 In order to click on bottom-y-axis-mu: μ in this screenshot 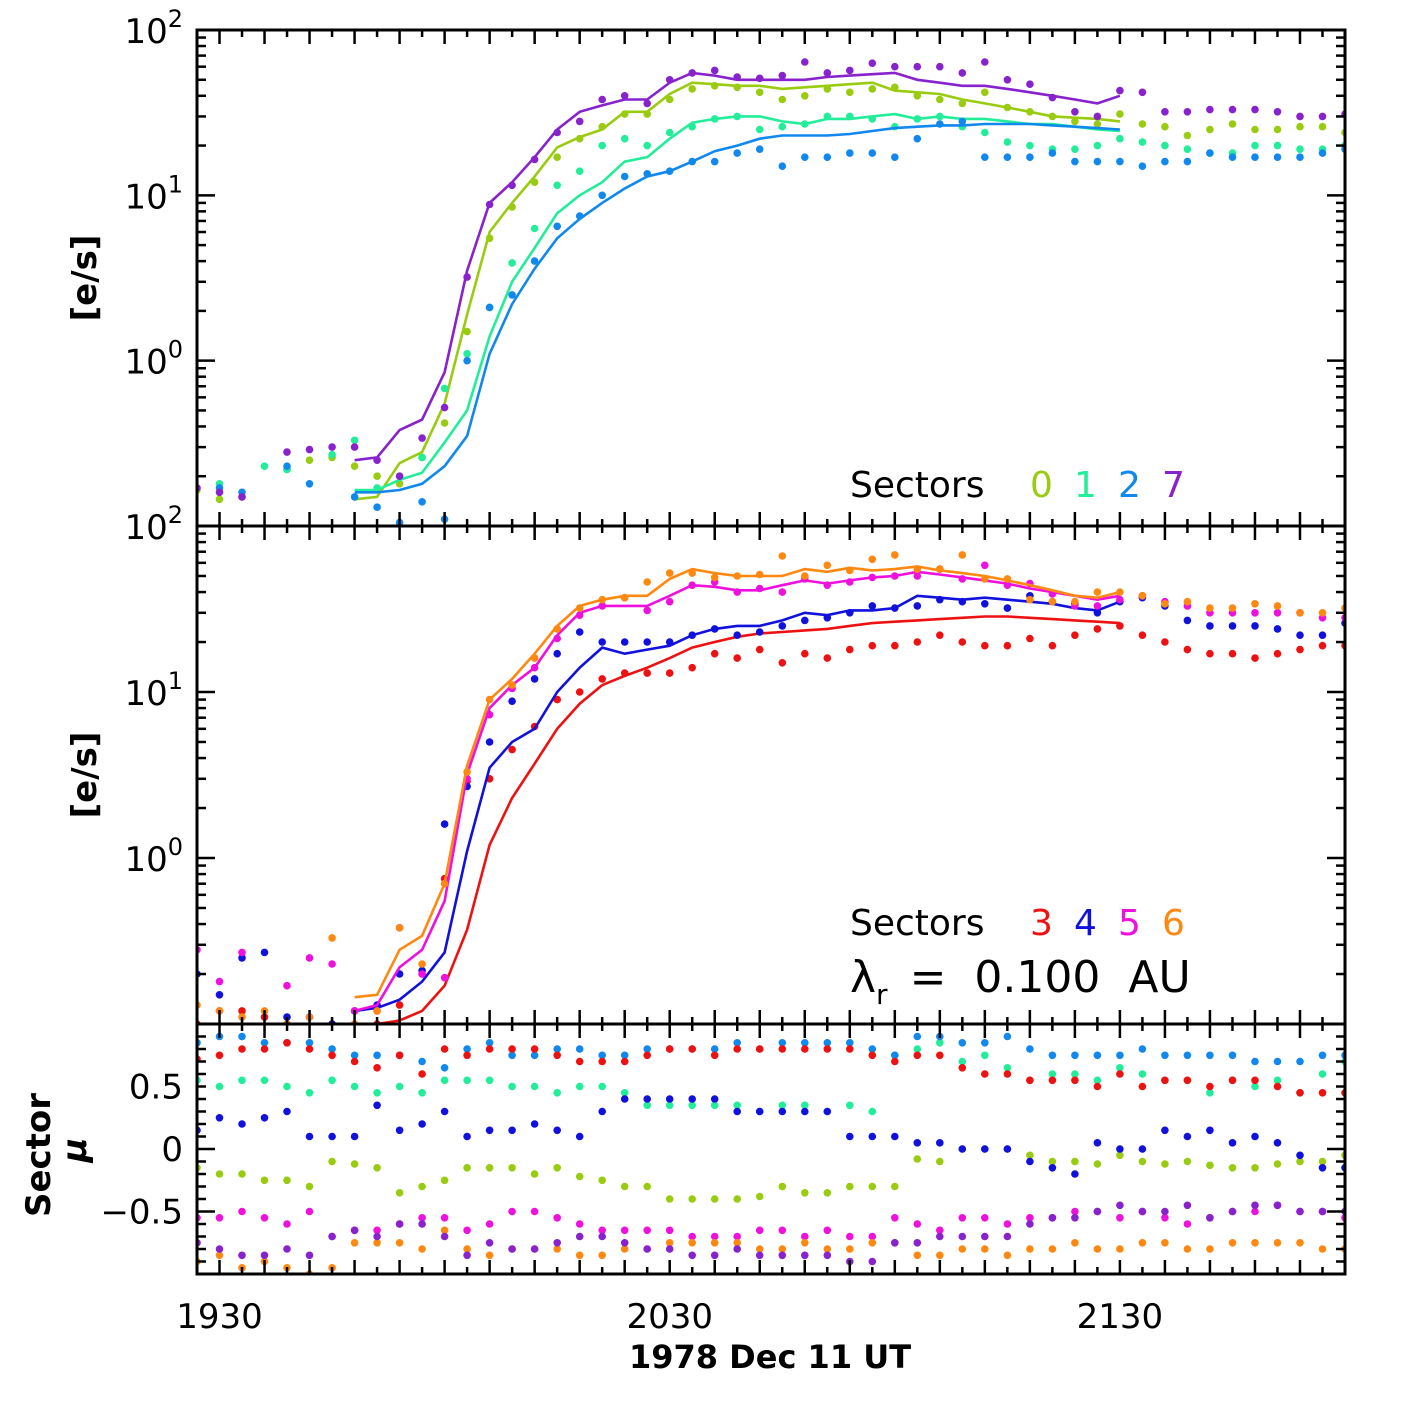, I will do `click(75, 1150)`.